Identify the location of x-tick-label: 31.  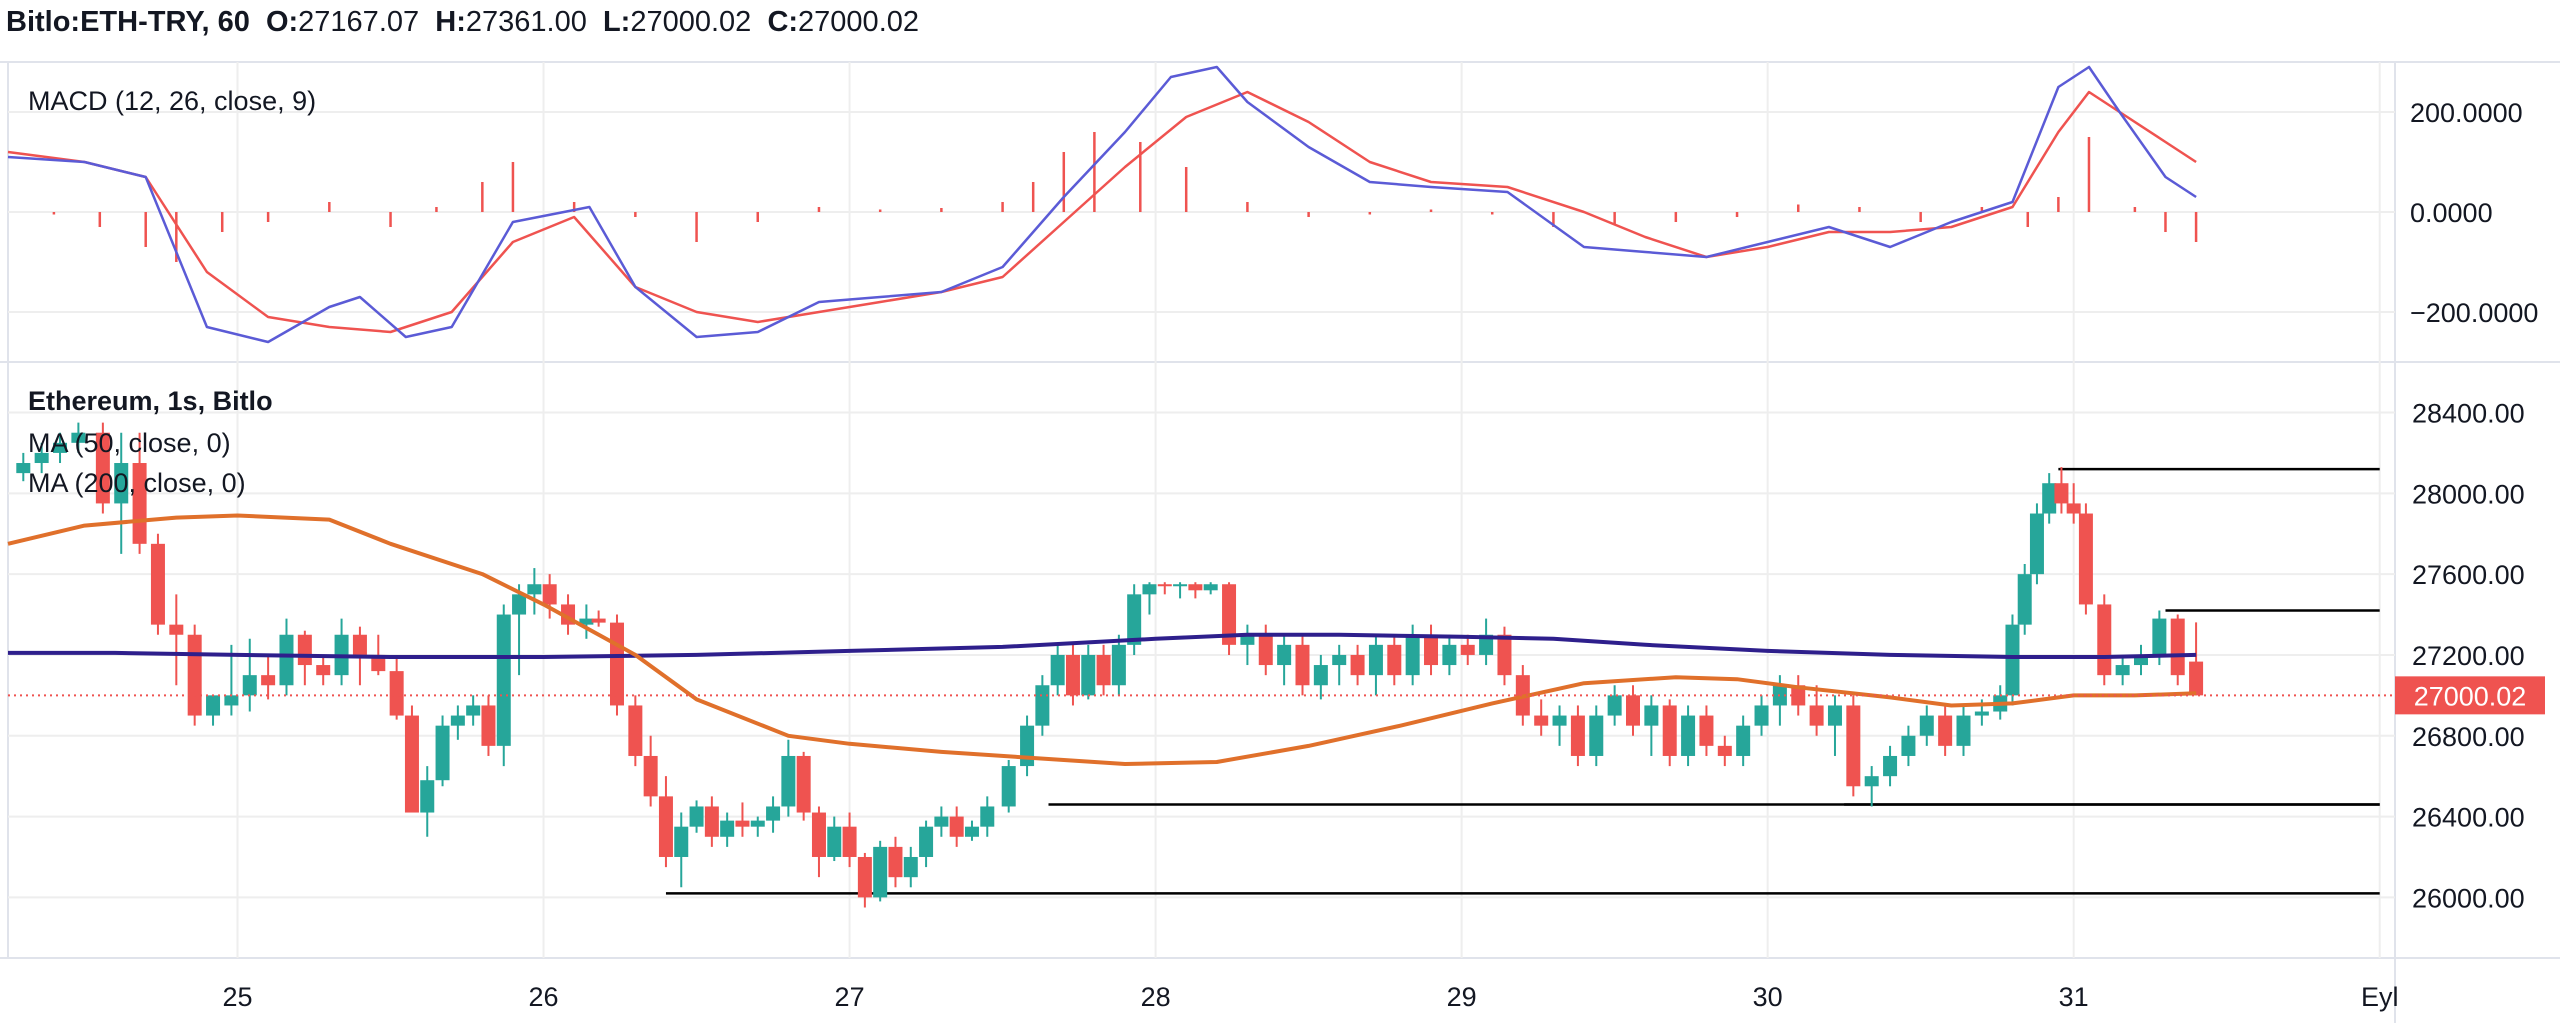
(2074, 997).